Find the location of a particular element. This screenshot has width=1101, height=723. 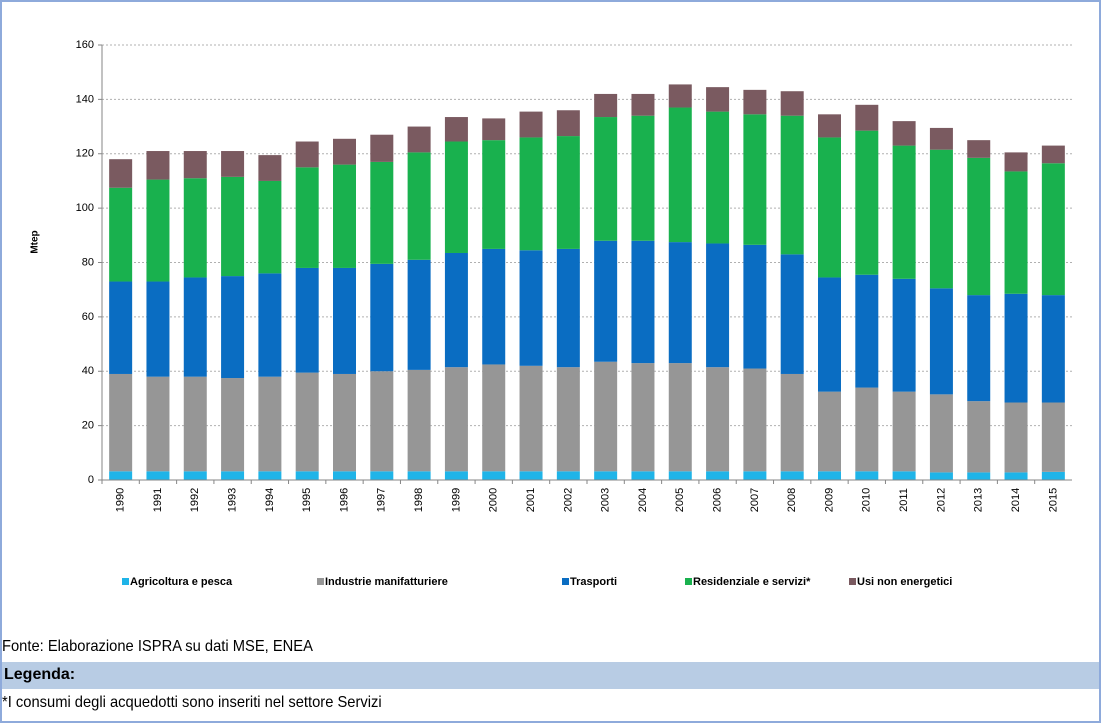

y-axis-label: Mtep is located at coordinates (35, 241).